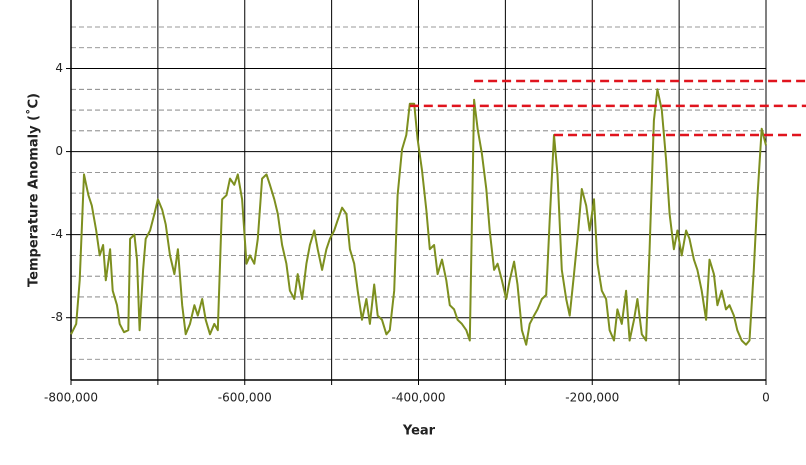 The image size is (806, 465). I want to click on x-tick-label: -600,000, so click(245, 398).